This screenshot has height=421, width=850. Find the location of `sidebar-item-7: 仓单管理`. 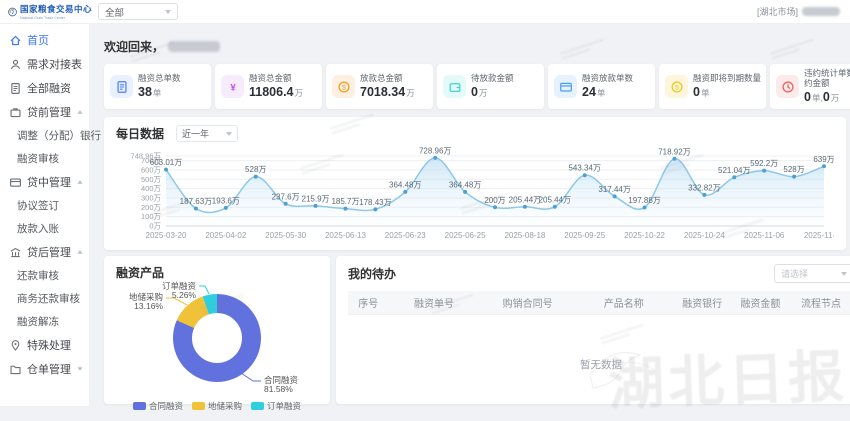

sidebar-item-7: 仓单管理 is located at coordinates (44, 369).